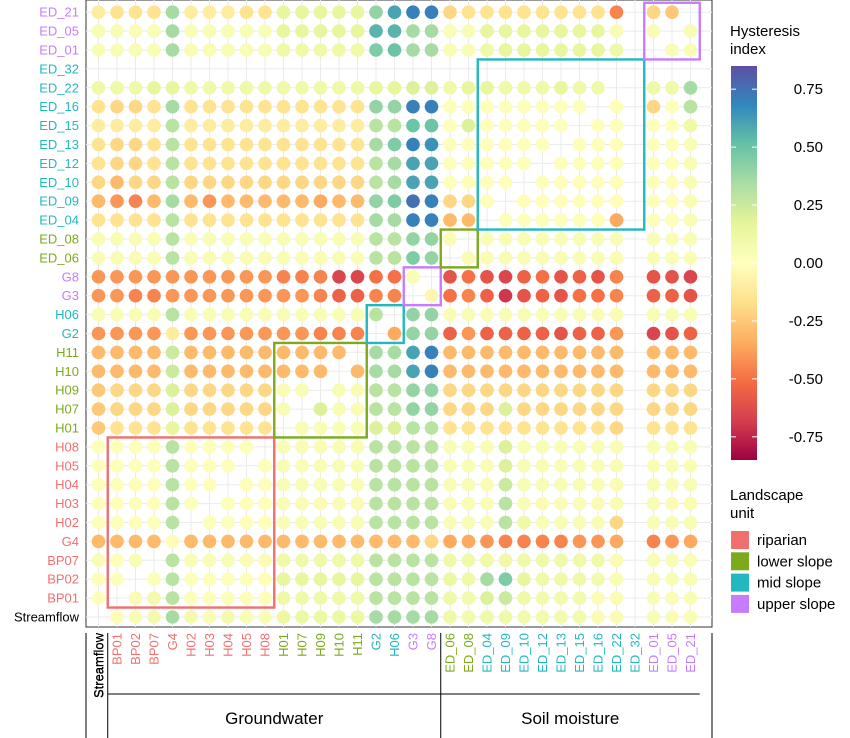 The width and height of the screenshot is (850, 738). I want to click on group-label: Soil moisture, so click(570, 718).